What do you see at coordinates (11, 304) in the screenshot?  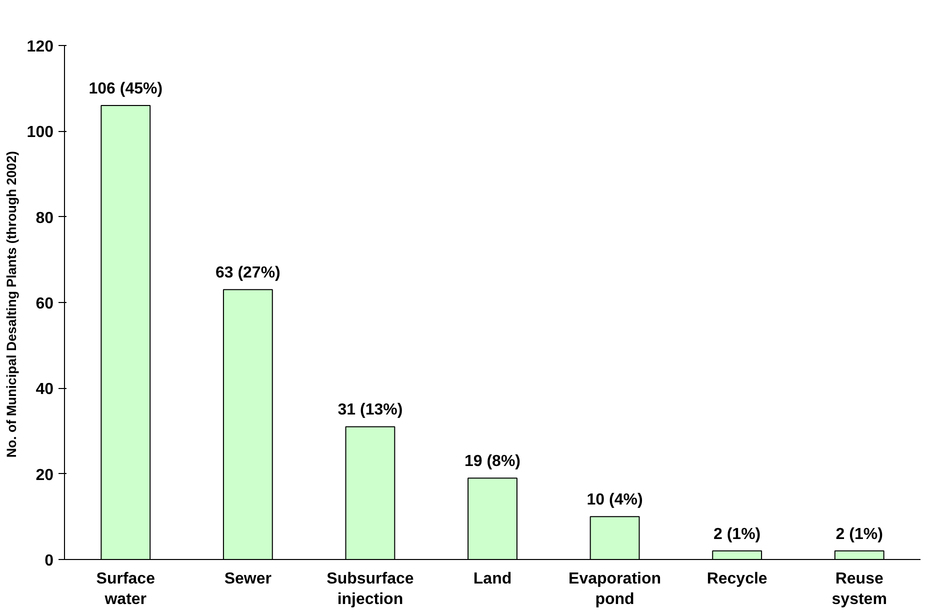 I see `y-axis-title: No. of Municipal Desalting Plants (through 2002)` at bounding box center [11, 304].